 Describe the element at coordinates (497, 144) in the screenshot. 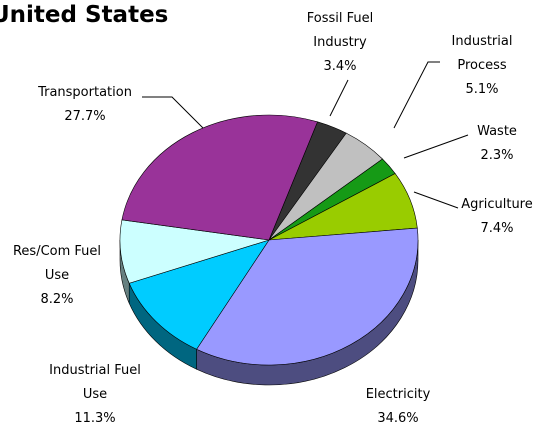

I see `slice-label: Waste 2.3%` at that location.